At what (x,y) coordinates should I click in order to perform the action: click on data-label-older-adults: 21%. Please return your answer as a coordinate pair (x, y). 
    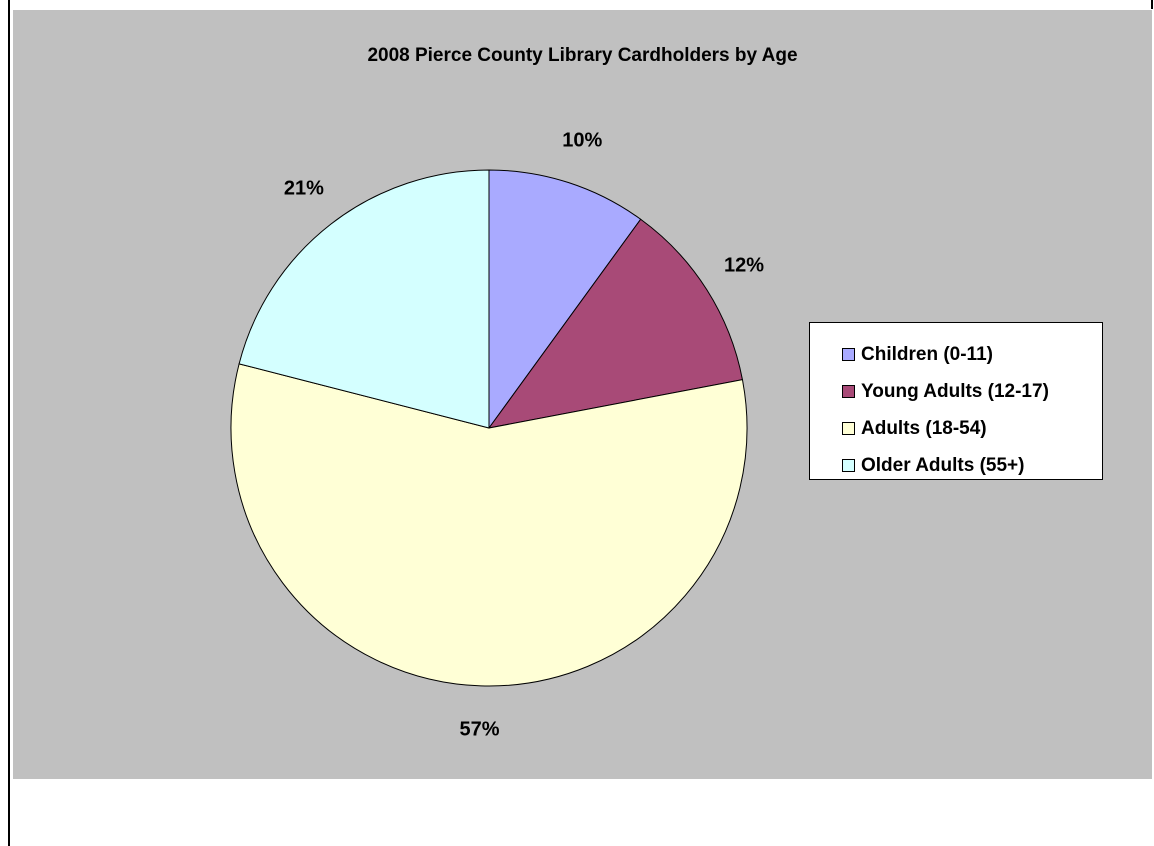
    Looking at the image, I should click on (303, 188).